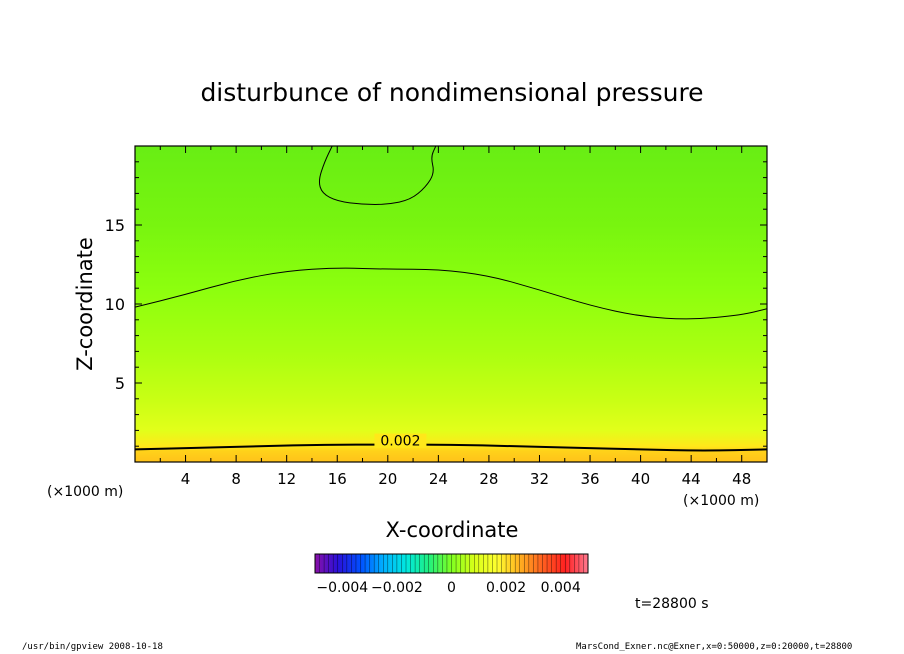 The width and height of the screenshot is (904, 654). What do you see at coordinates (741, 479) in the screenshot?
I see `x-tick-label: 48` at bounding box center [741, 479].